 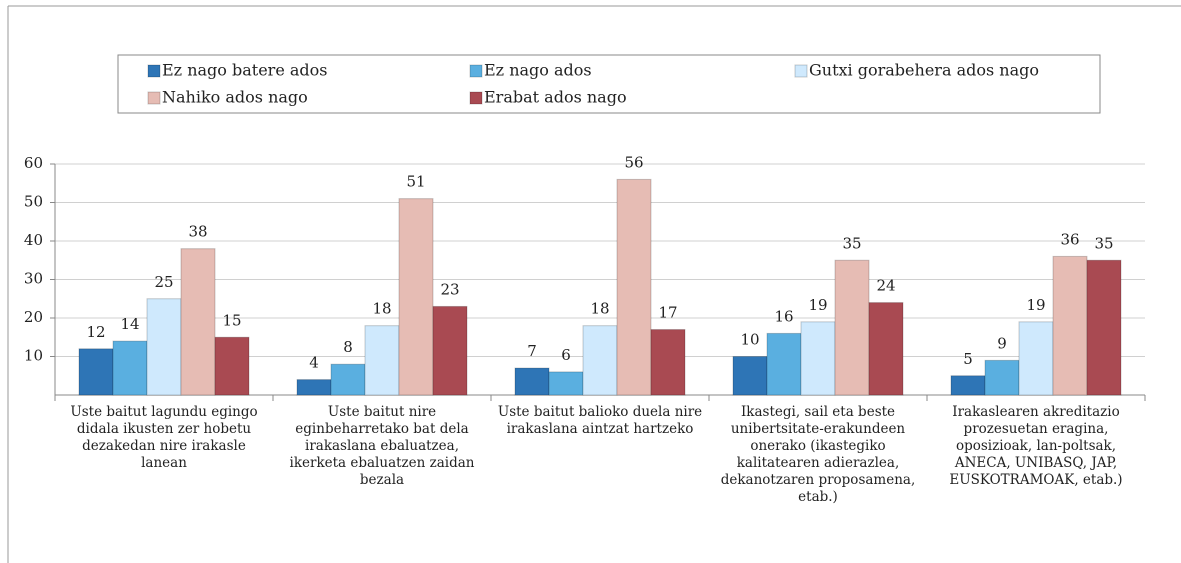 What do you see at coordinates (532, 351) in the screenshot?
I see `value-label: 7` at bounding box center [532, 351].